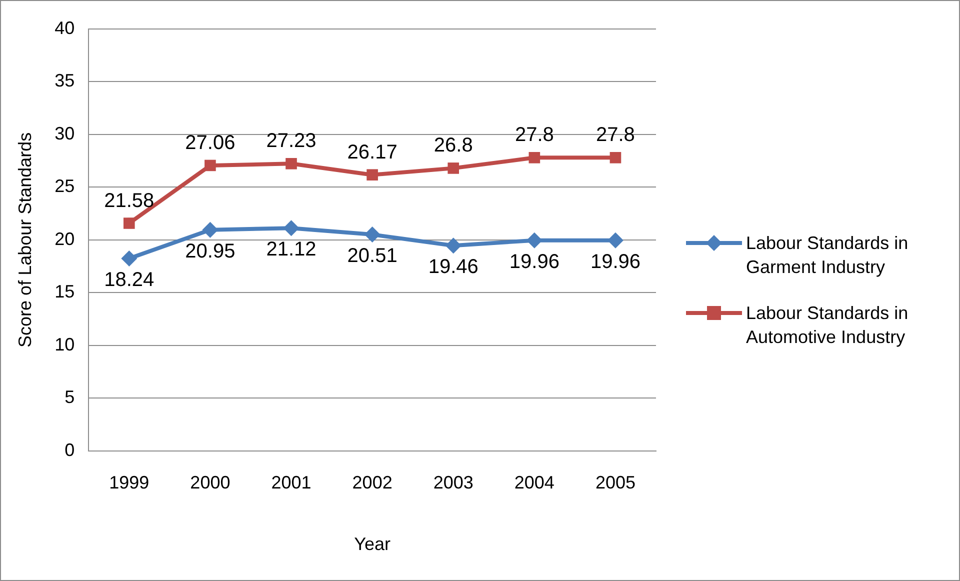  What do you see at coordinates (210, 143) in the screenshot?
I see `data-label: 27.06` at bounding box center [210, 143].